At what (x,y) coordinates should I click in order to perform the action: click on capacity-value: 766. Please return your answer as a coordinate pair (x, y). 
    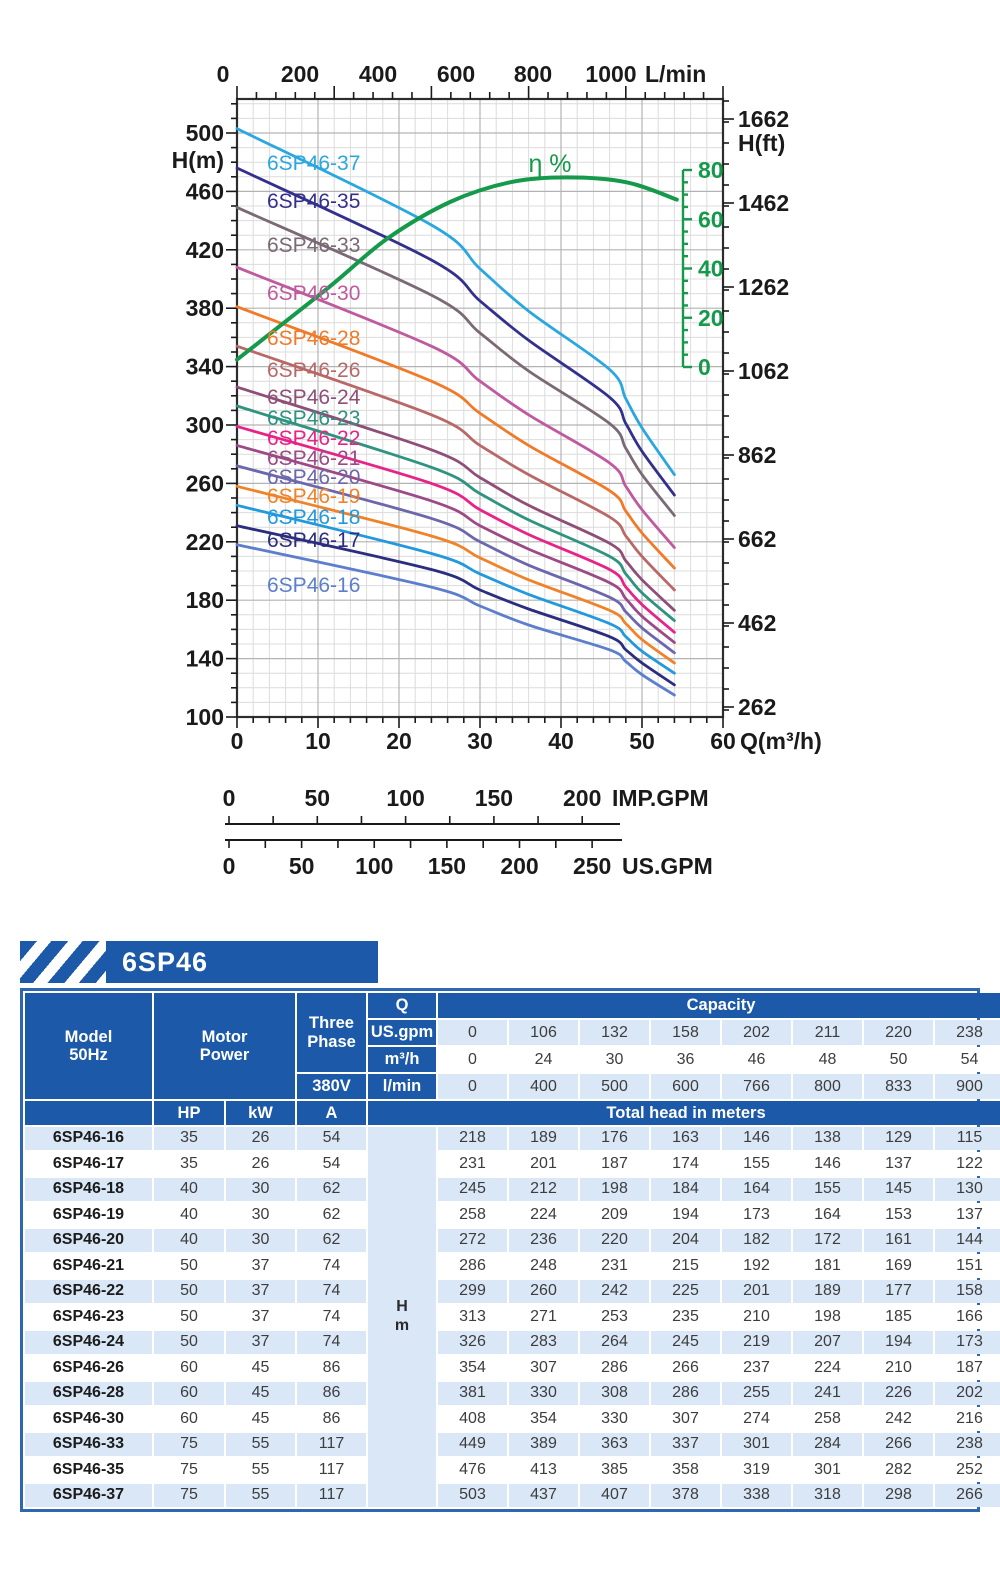
    Looking at the image, I should click on (756, 1086).